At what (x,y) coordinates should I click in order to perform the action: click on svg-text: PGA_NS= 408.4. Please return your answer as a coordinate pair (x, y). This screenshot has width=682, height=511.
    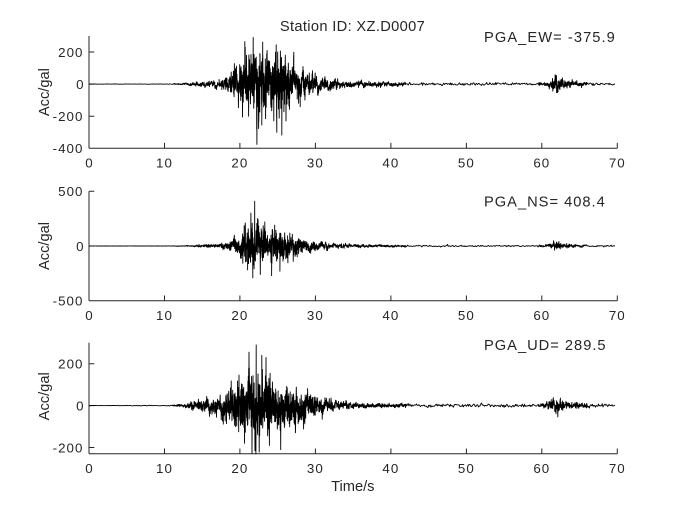
    Looking at the image, I should click on (545, 203).